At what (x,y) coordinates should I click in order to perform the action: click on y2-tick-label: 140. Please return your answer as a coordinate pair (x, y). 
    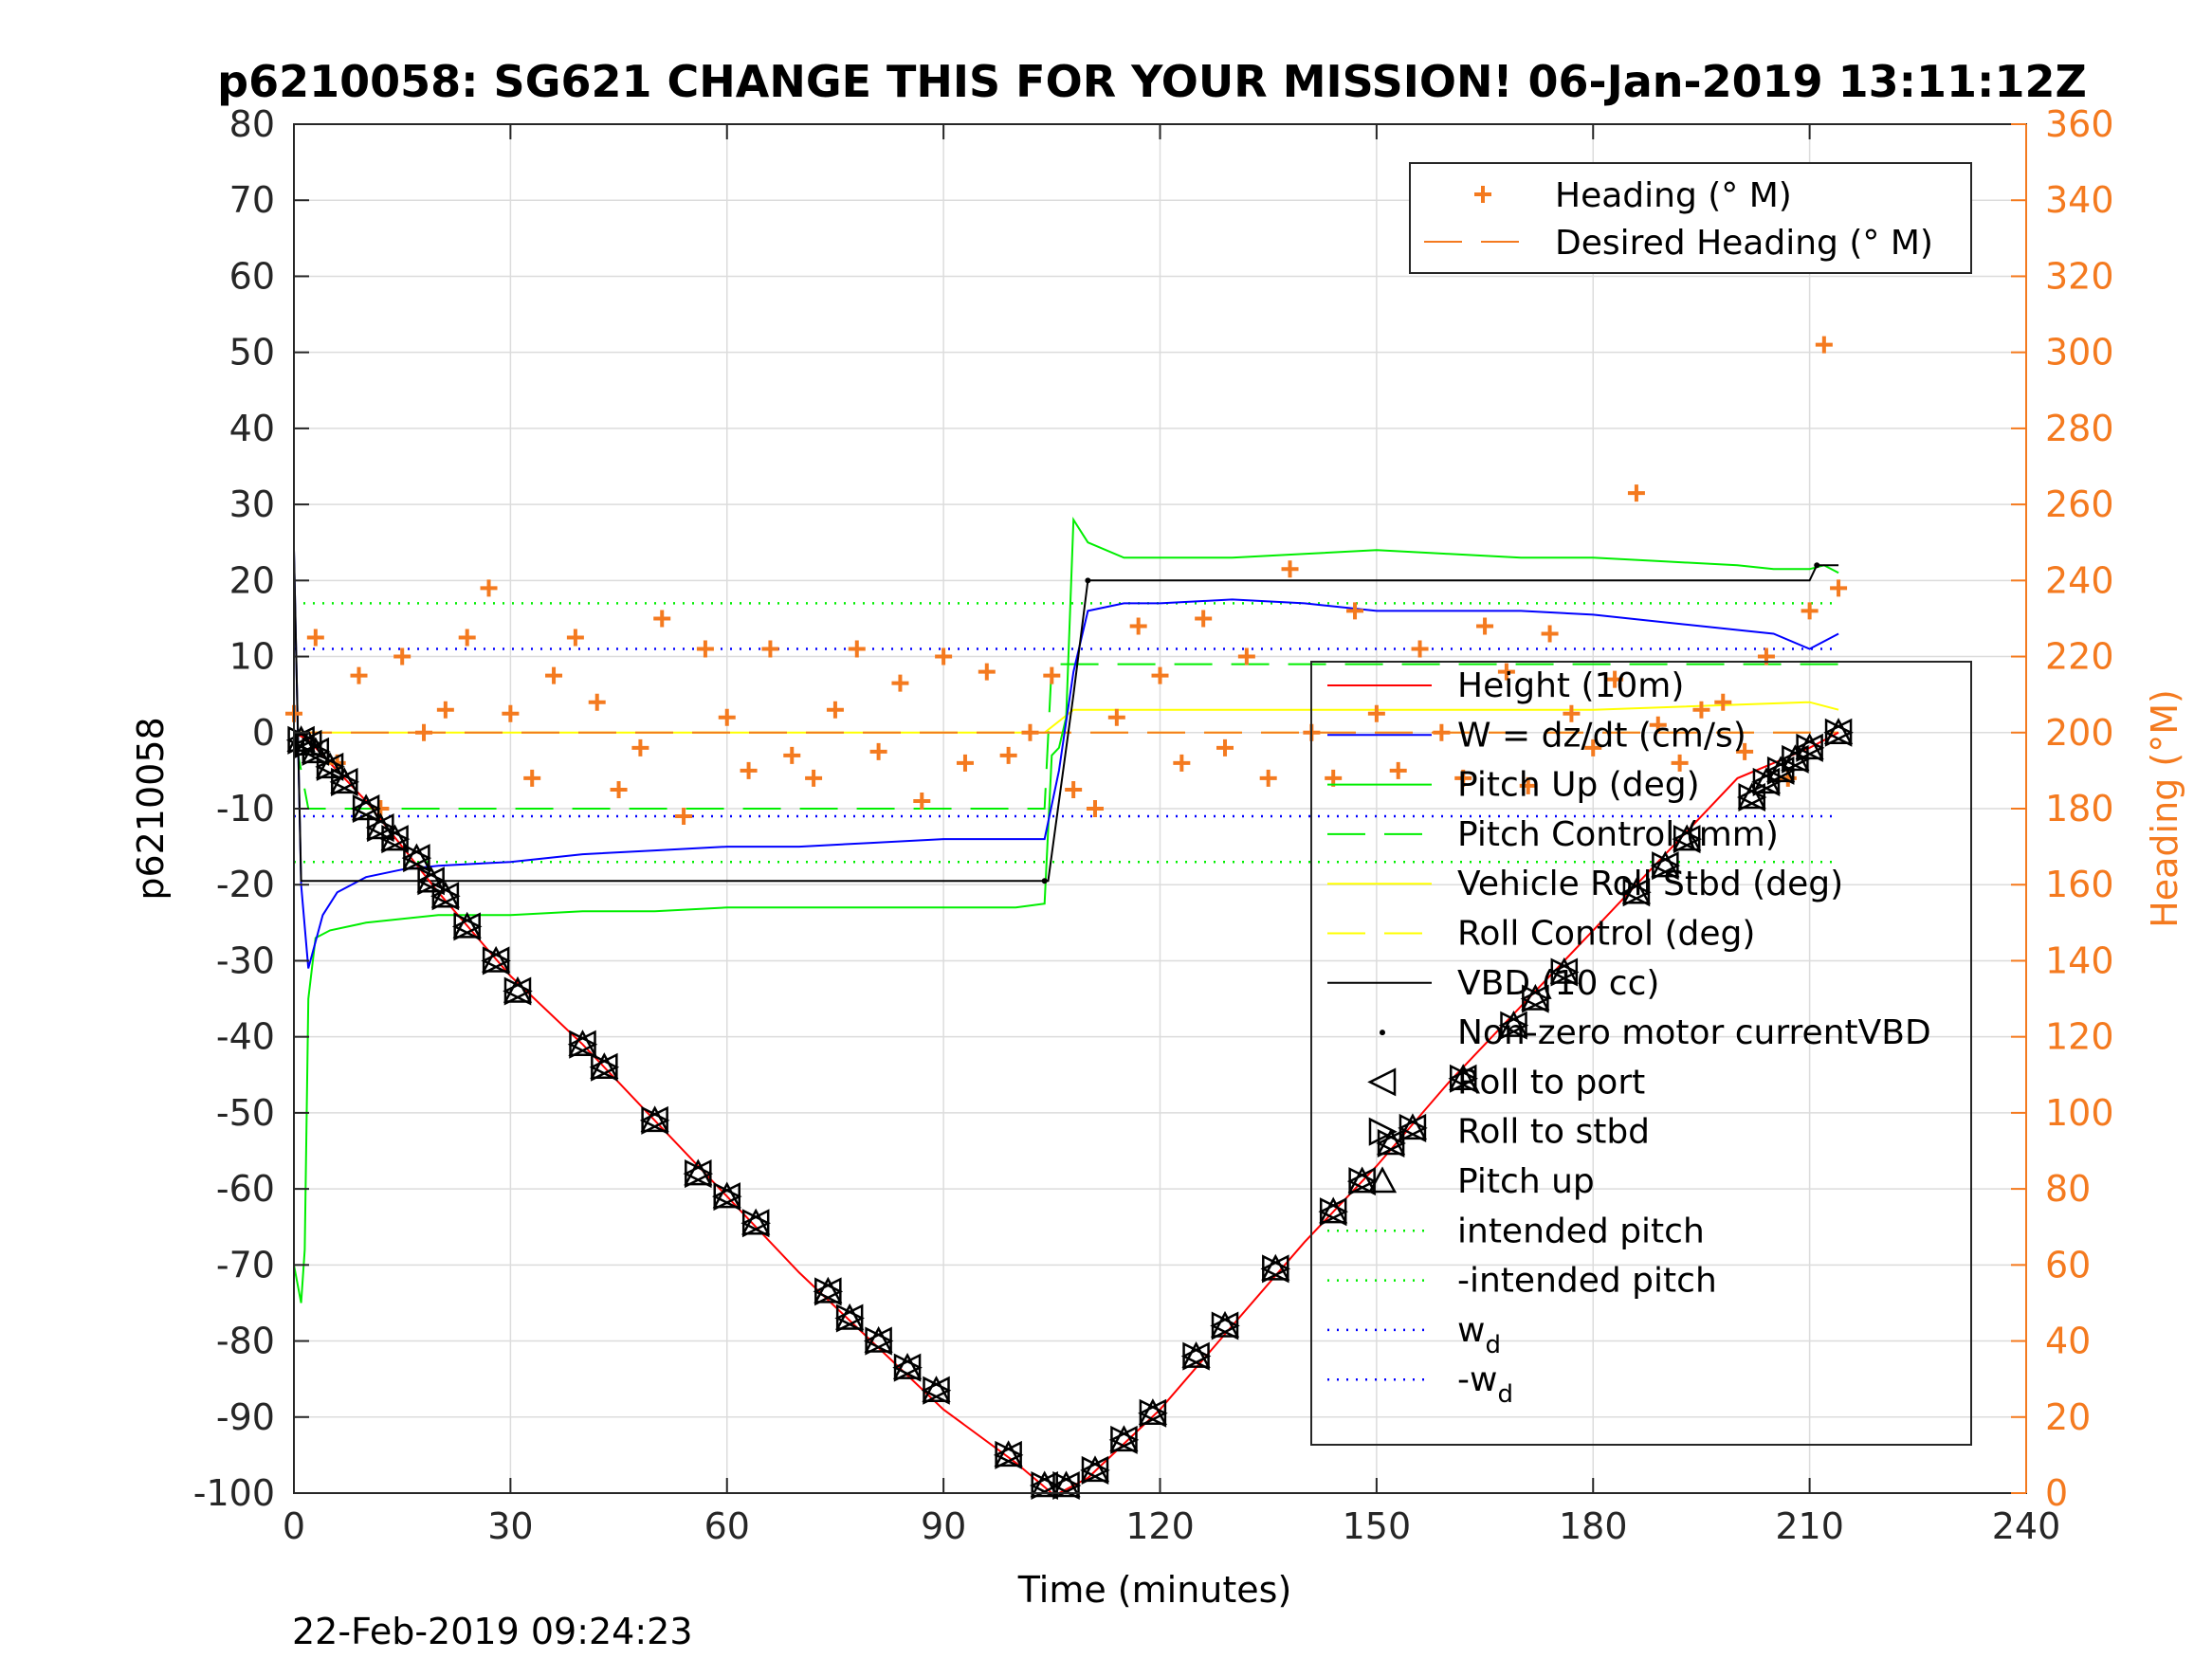
    Looking at the image, I should click on (2079, 960).